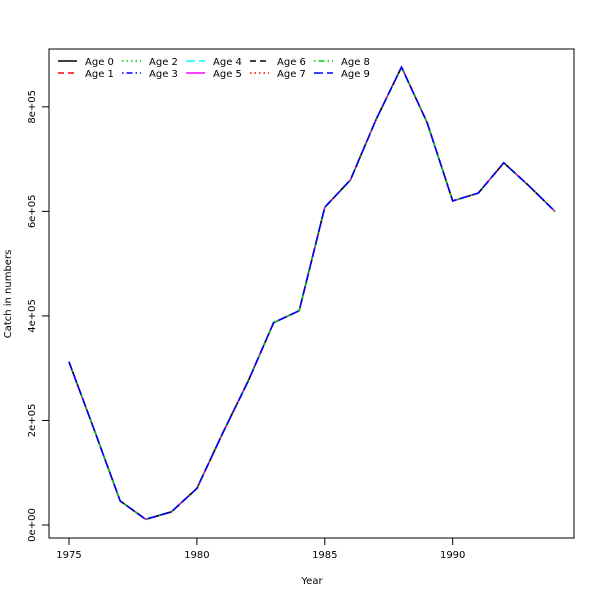  I want to click on y-axis: 0e+00 2e+05 4e+05 6e+05 8e+05, so click(38, 316).